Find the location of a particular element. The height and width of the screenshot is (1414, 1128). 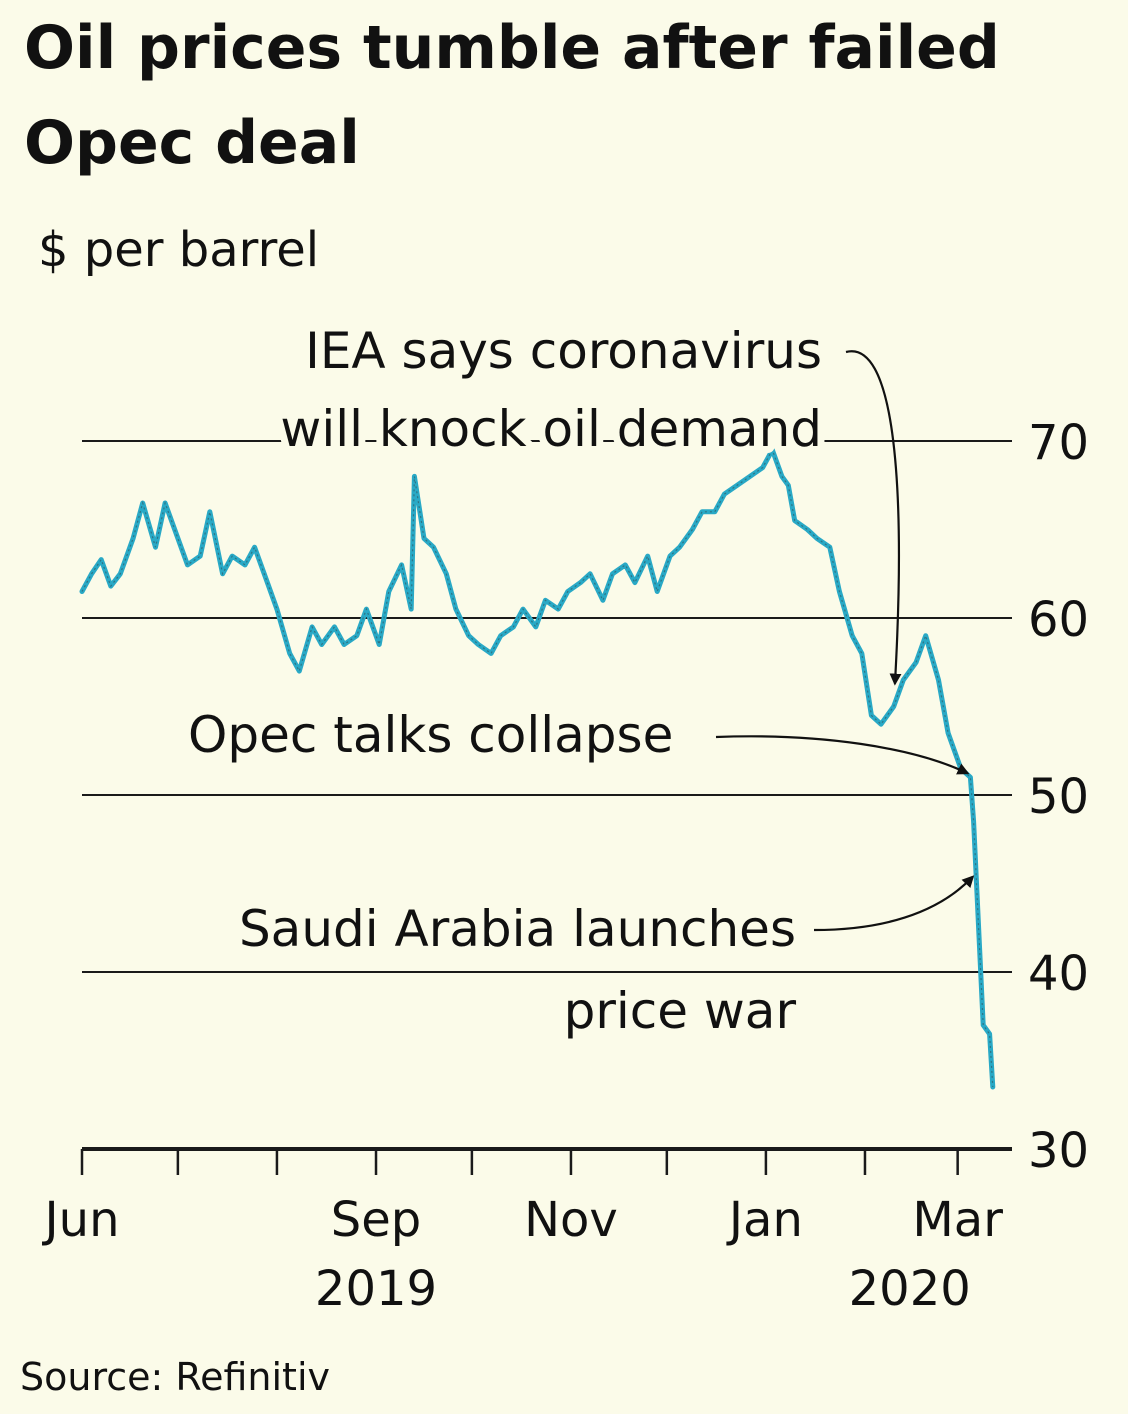

x-tick-label-sep: Sep is located at coordinates (376, 1220).